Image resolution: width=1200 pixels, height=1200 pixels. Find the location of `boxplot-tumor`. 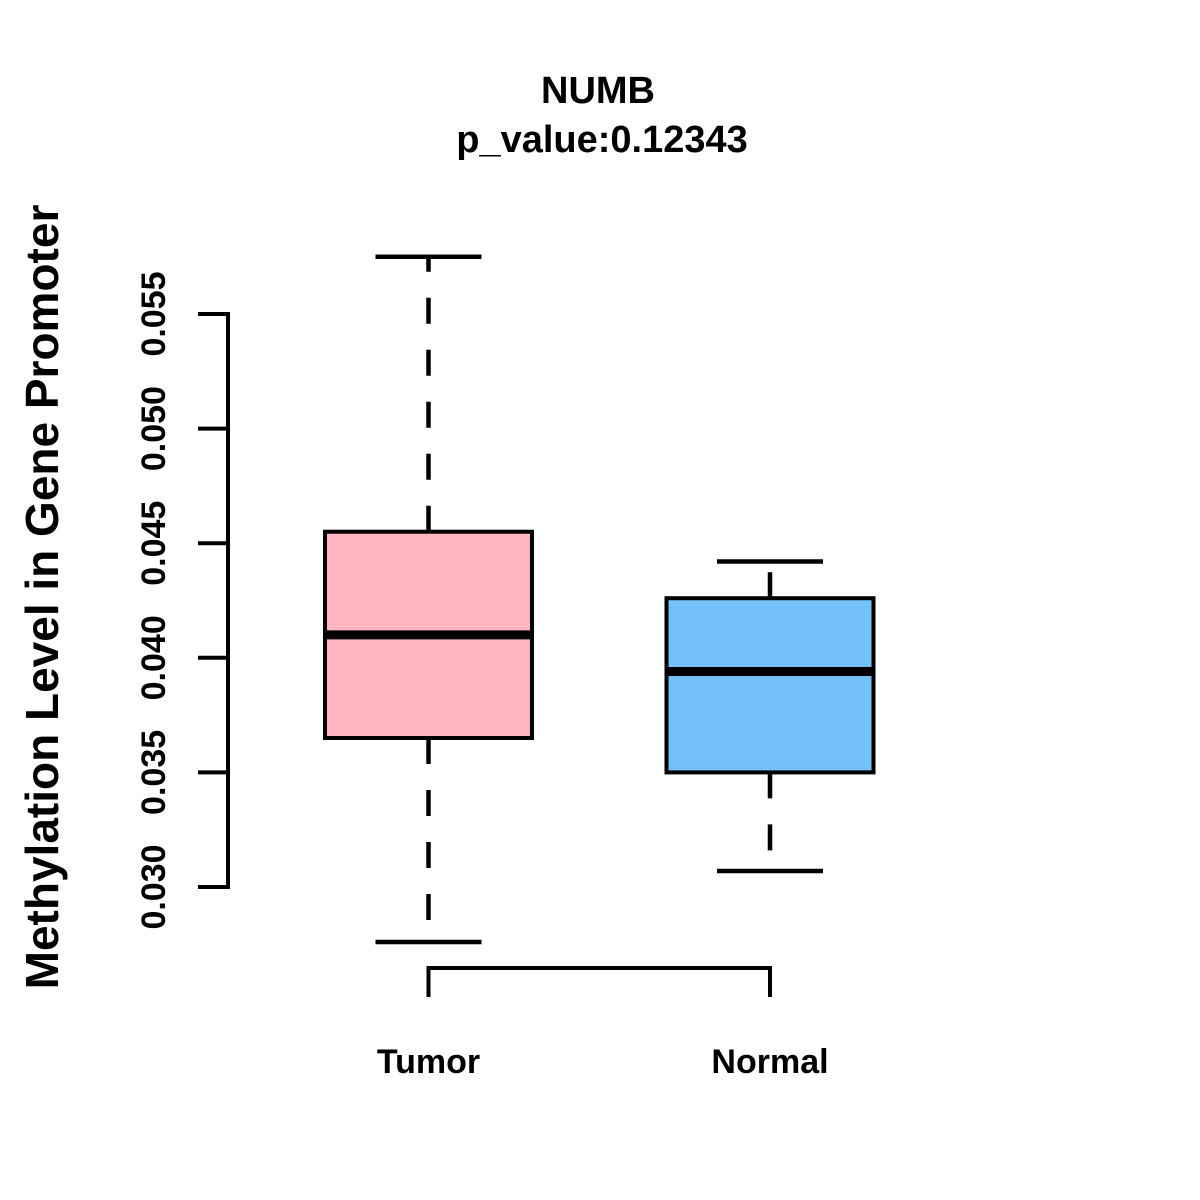

boxplot-tumor is located at coordinates (428, 599).